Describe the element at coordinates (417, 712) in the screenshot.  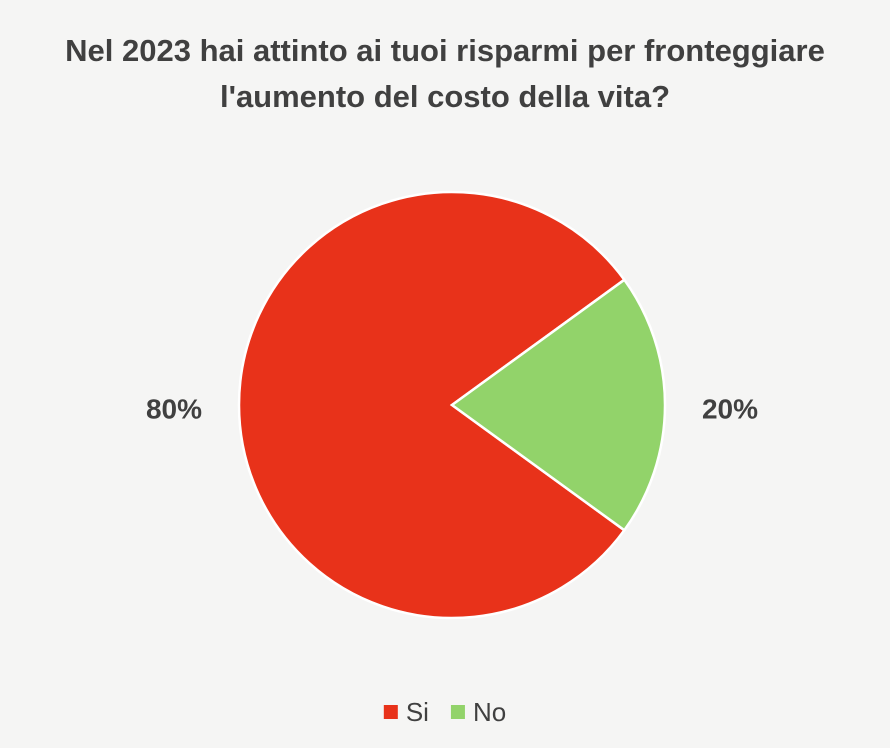
I see `legend-label: Si` at that location.